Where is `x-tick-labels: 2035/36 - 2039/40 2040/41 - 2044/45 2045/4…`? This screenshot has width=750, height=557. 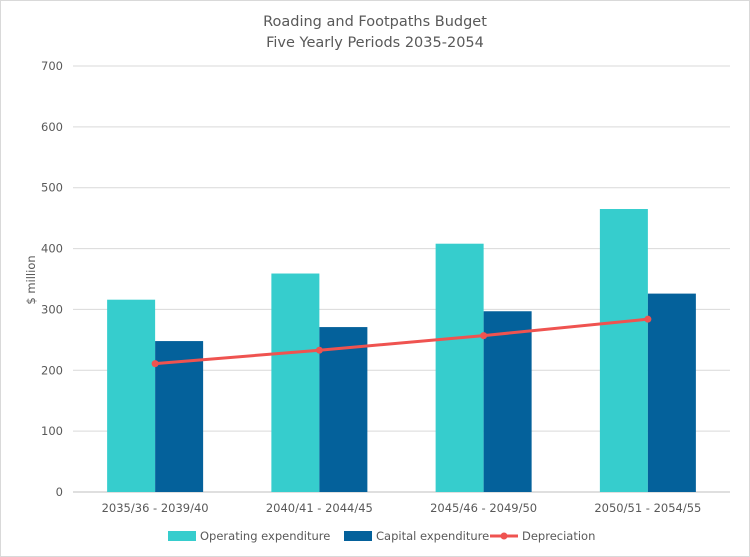 x-tick-labels: 2035/36 - 2039/40 2040/41 - 2044/45 2045/4… is located at coordinates (402, 508).